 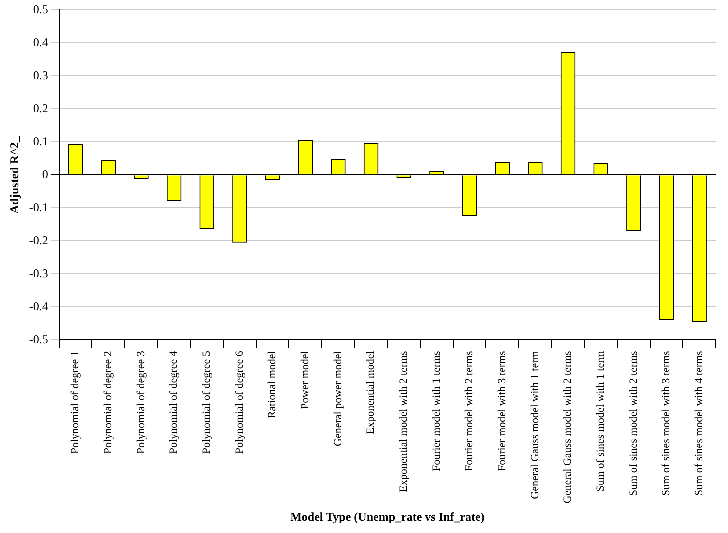 I want to click on x-tick-label: Sum of sines model with 1 term, so click(x=600, y=421).